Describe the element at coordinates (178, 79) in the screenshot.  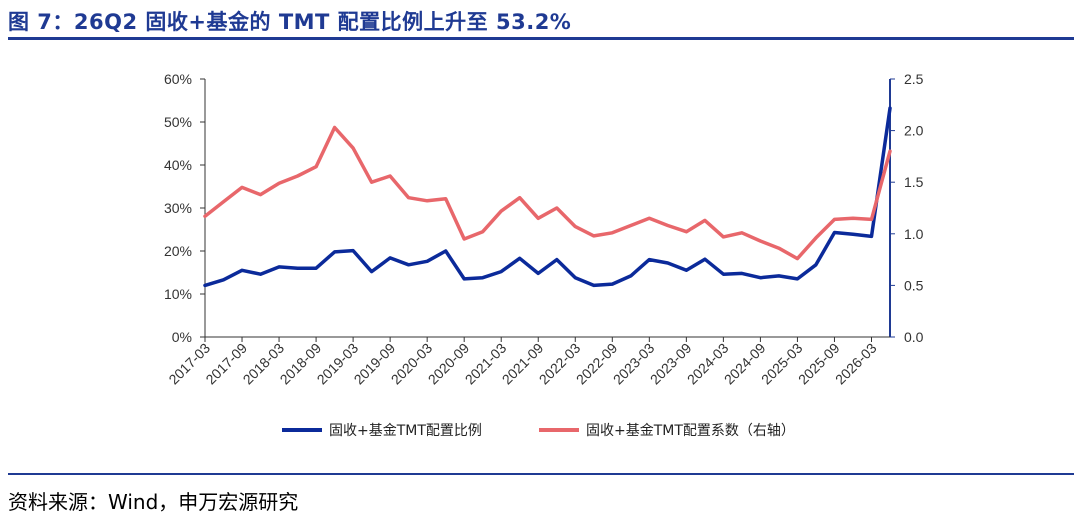
I see `y-left-tick-label: 60%` at that location.